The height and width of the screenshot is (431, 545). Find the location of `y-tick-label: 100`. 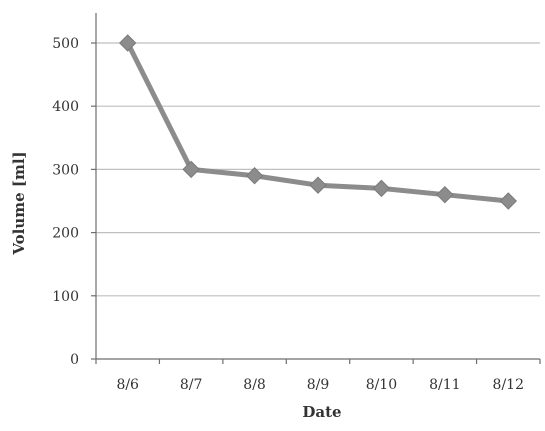

y-tick-label: 100 is located at coordinates (65, 297).